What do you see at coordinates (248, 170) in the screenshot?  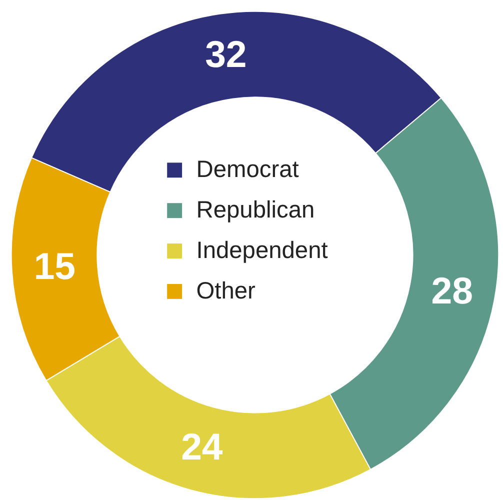 I see `legend-label: Democrat` at bounding box center [248, 170].